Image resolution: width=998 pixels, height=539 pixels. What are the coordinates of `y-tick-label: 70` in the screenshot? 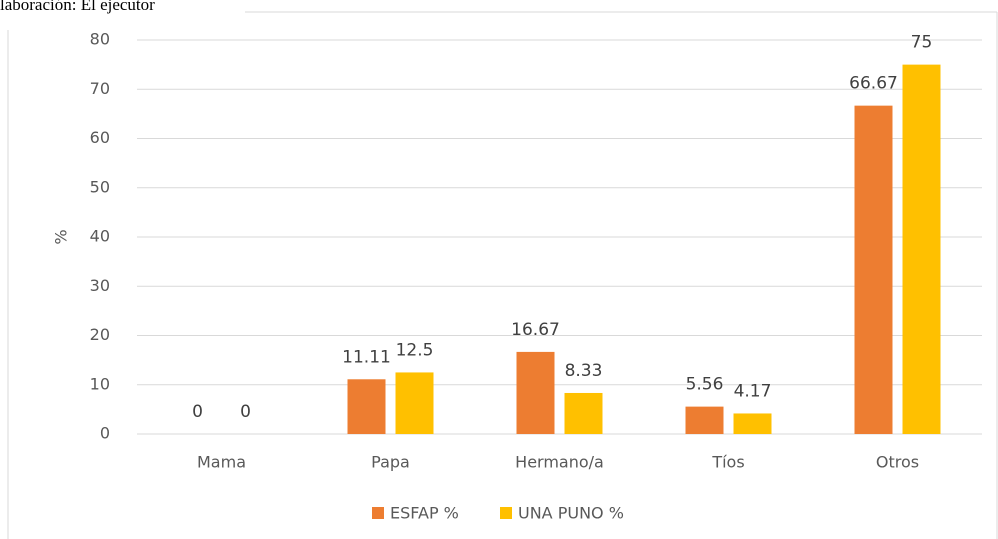 It's located at (100, 88).